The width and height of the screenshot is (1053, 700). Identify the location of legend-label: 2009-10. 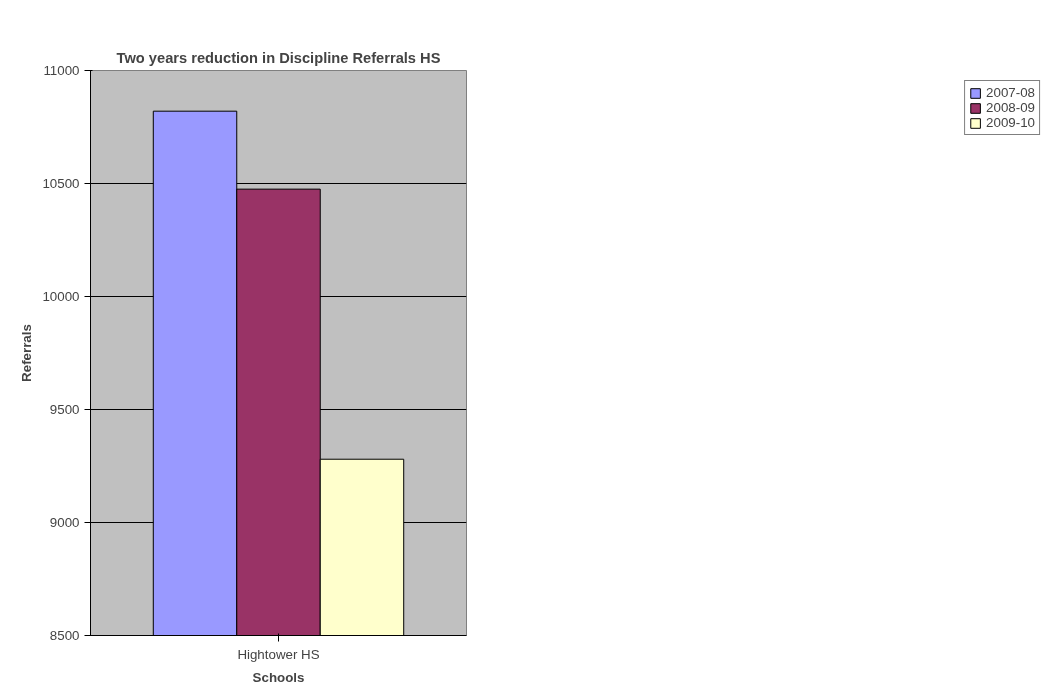
(1010, 122).